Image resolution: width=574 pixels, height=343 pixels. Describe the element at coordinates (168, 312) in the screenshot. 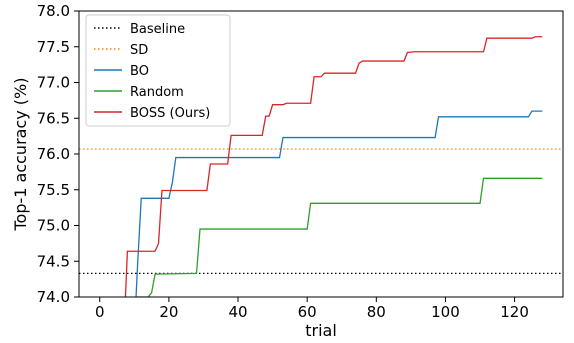

I see `x-tick-label: 20` at that location.